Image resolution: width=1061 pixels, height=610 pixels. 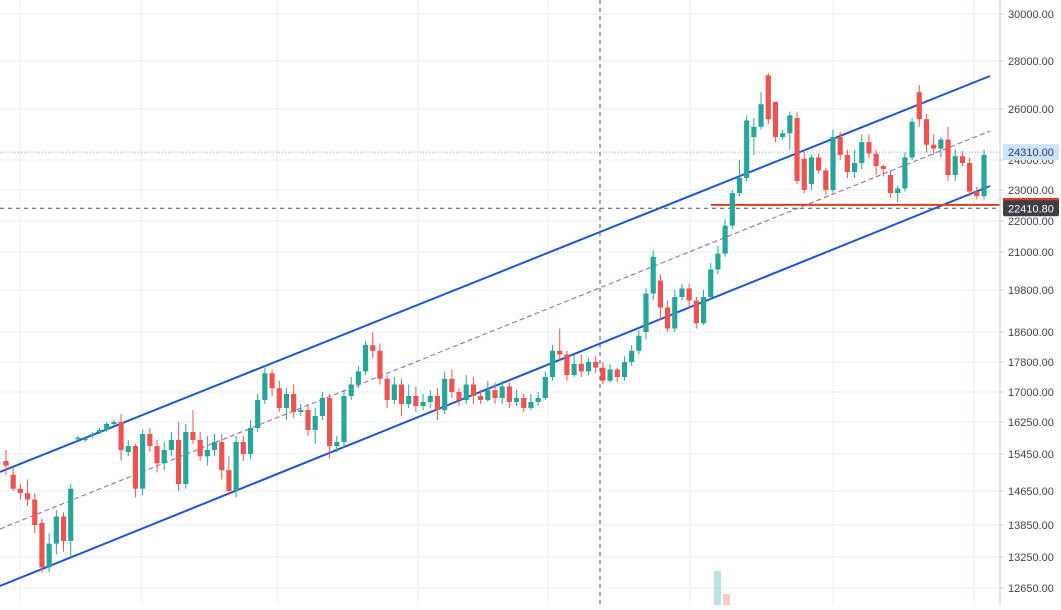 I want to click on volume-bar, so click(x=726, y=599).